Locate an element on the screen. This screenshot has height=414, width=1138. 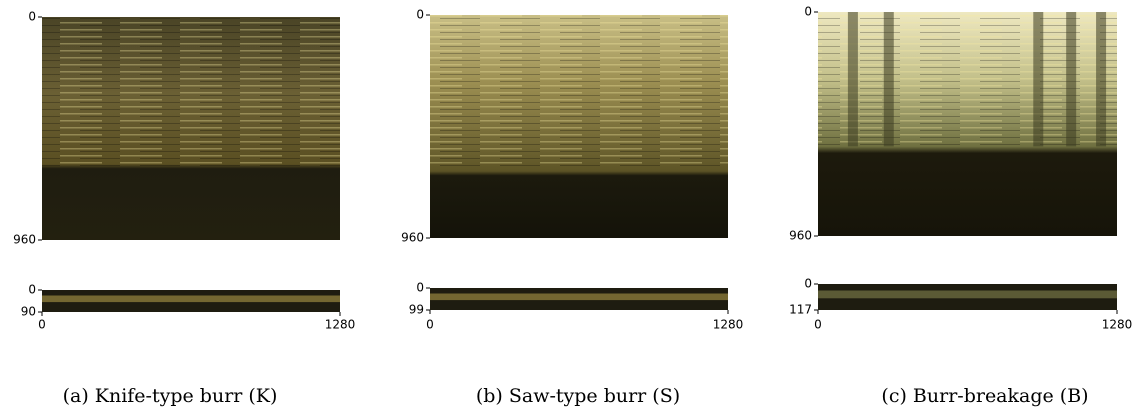
caption: (b) Saw-type burr (S) is located at coordinates (578, 396).